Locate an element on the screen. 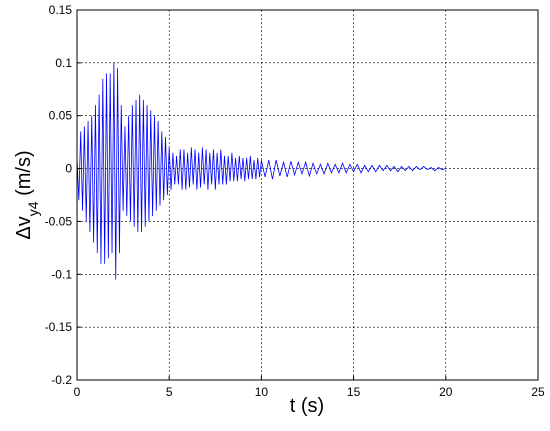  y-tick-label: 0.1 is located at coordinates (63, 63).